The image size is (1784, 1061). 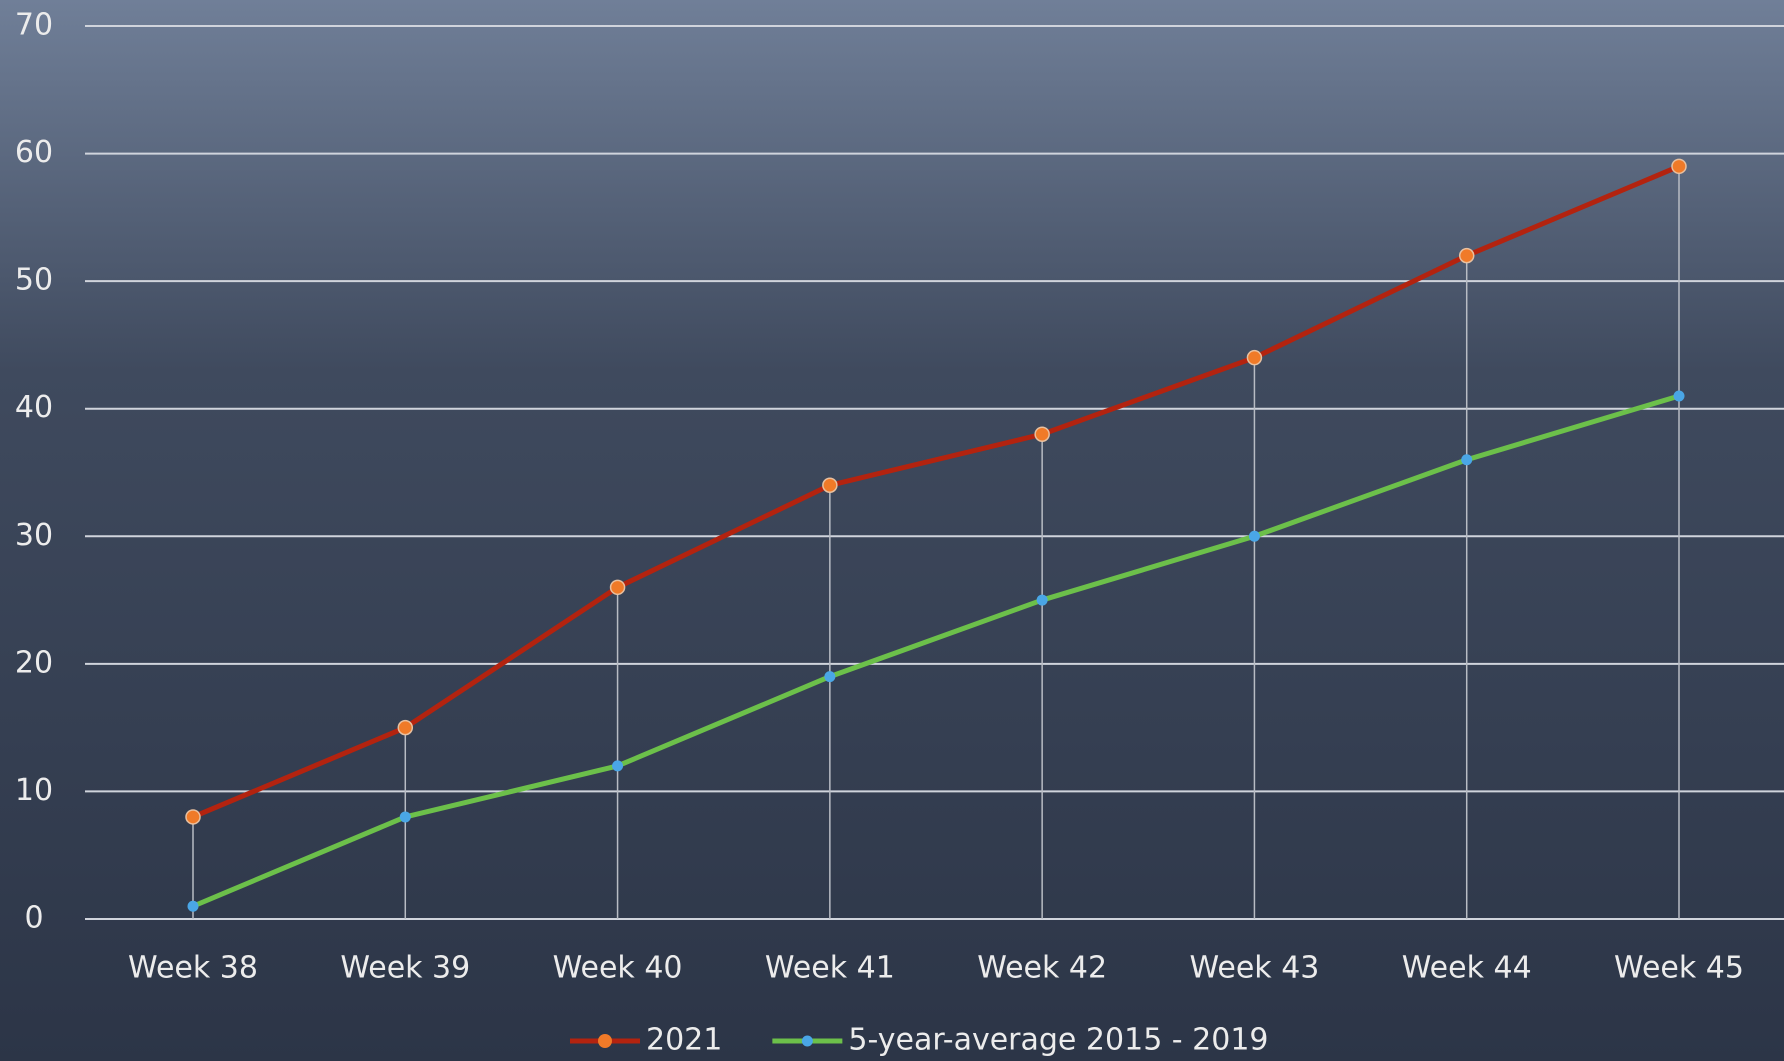 I want to click on x-tick-label: Week 43, so click(x=1254, y=968).